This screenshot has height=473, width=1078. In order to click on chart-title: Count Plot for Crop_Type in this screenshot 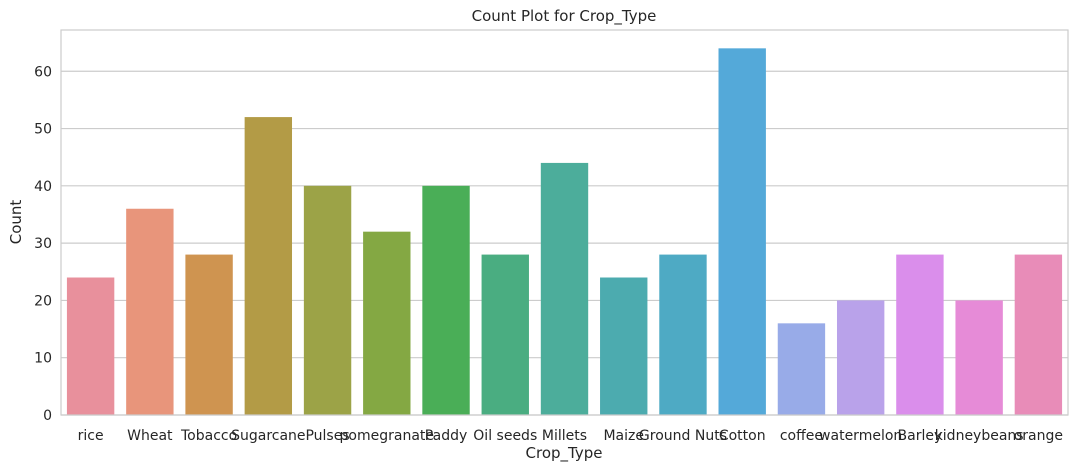, I will do `click(564, 16)`.